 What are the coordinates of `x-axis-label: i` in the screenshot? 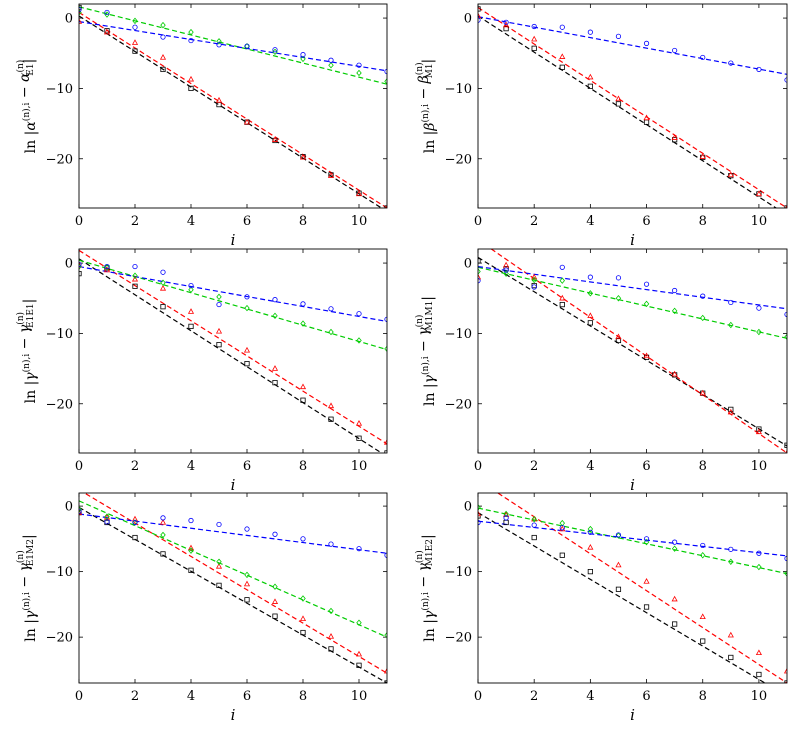 It's located at (233, 240).